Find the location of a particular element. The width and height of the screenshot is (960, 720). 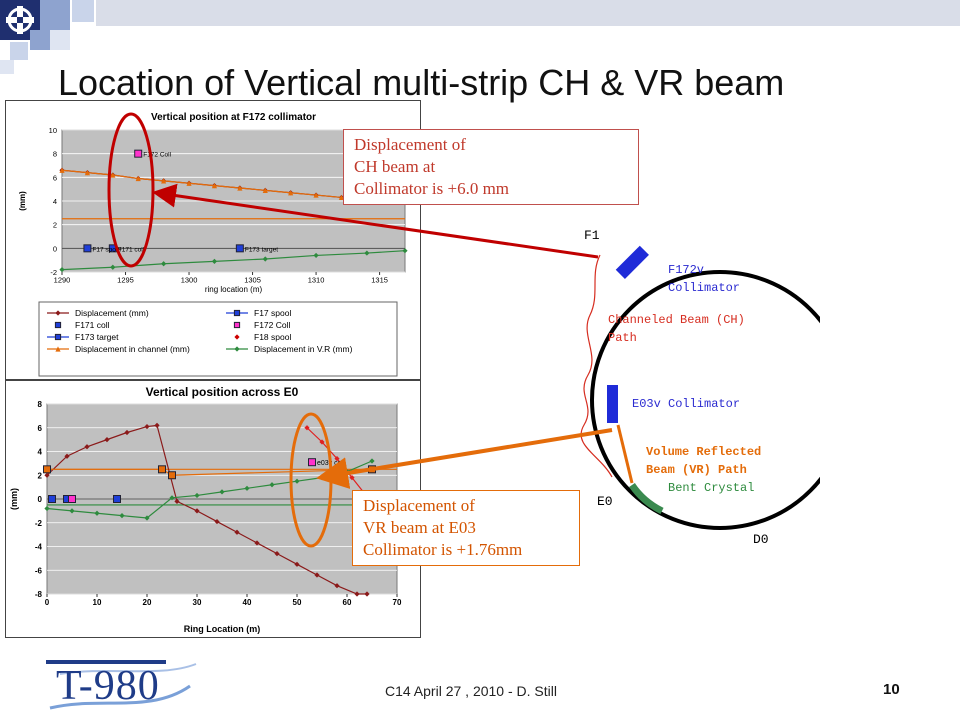

y-tick-label: -6 is located at coordinates (39, 570).